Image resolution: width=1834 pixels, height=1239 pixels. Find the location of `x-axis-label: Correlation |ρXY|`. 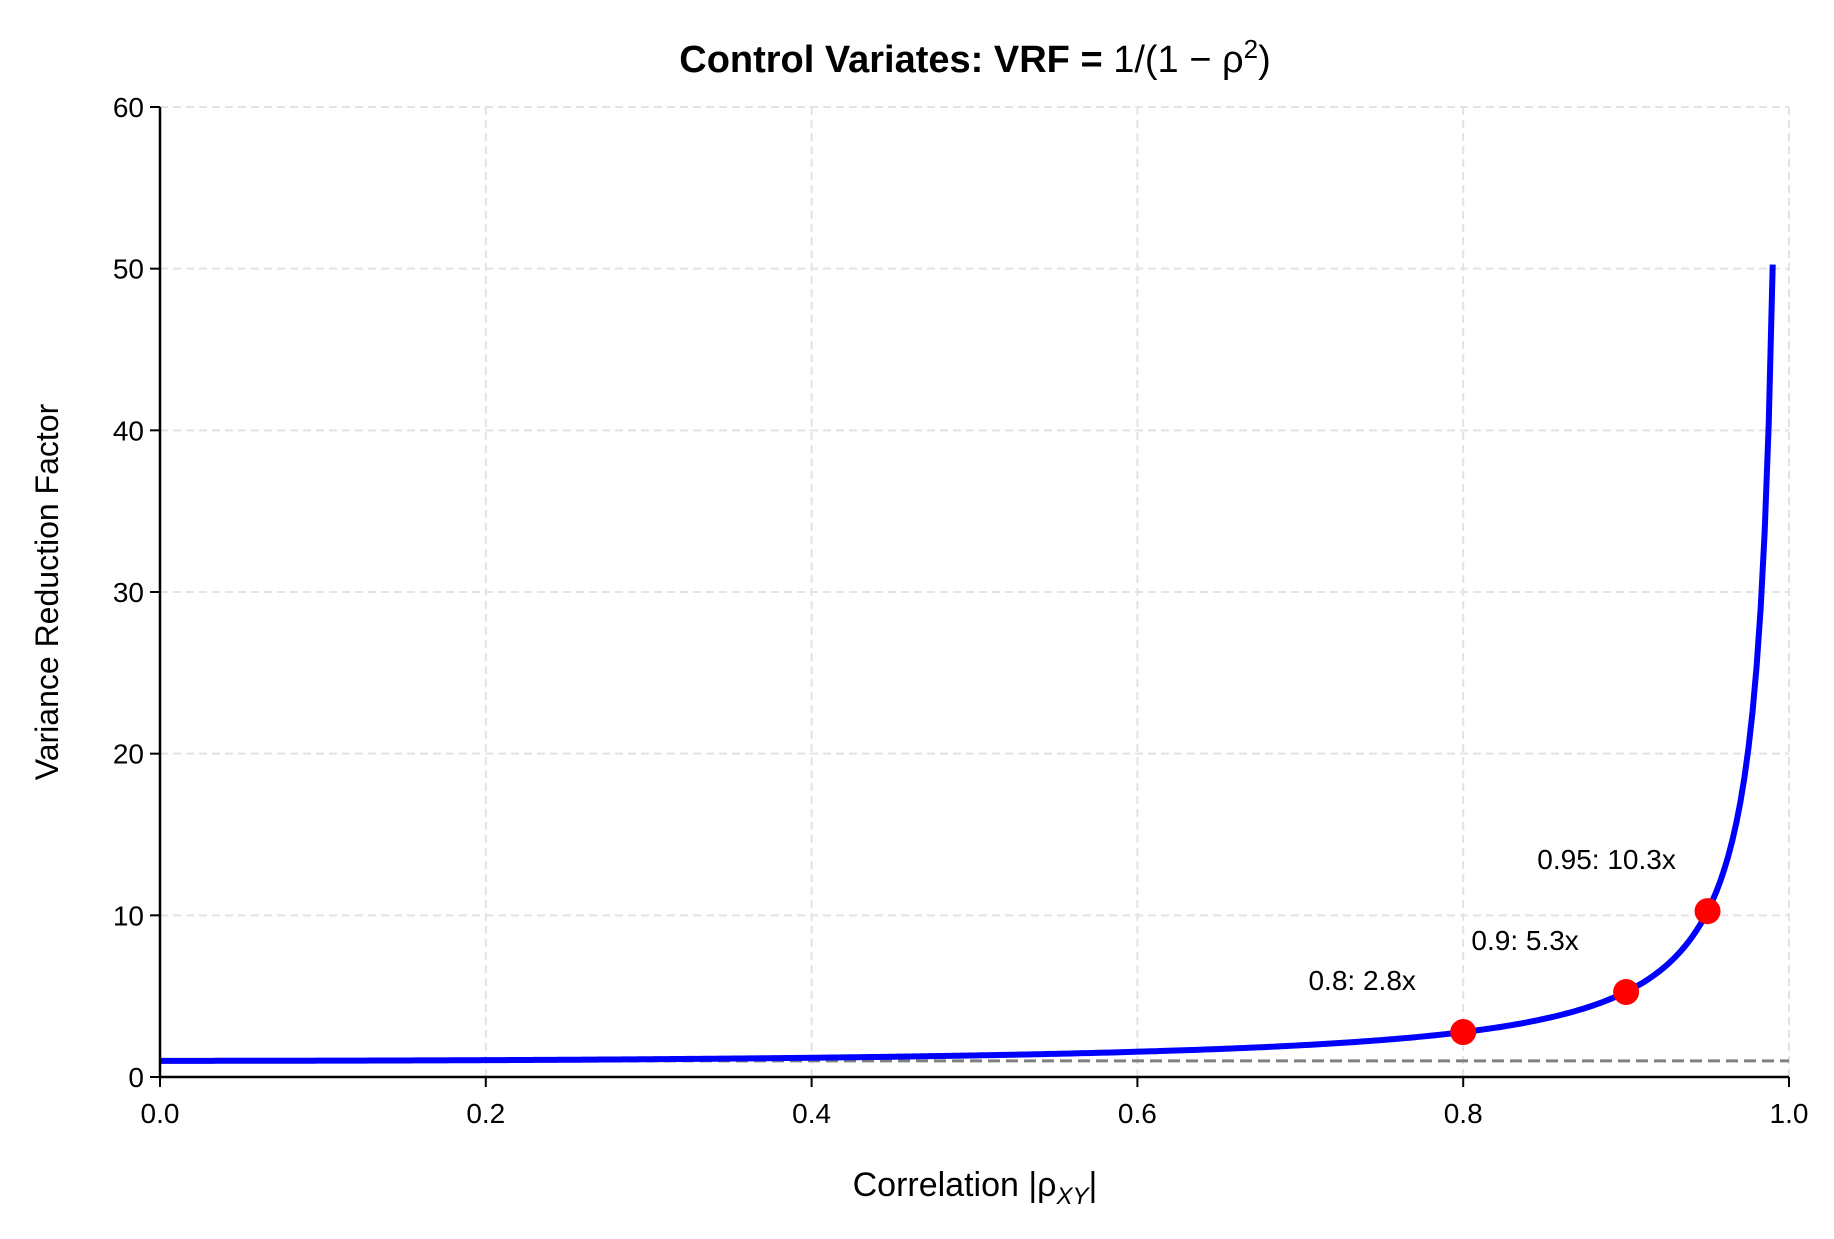

x-axis-label: Correlation |ρXY| is located at coordinates (975, 1188).